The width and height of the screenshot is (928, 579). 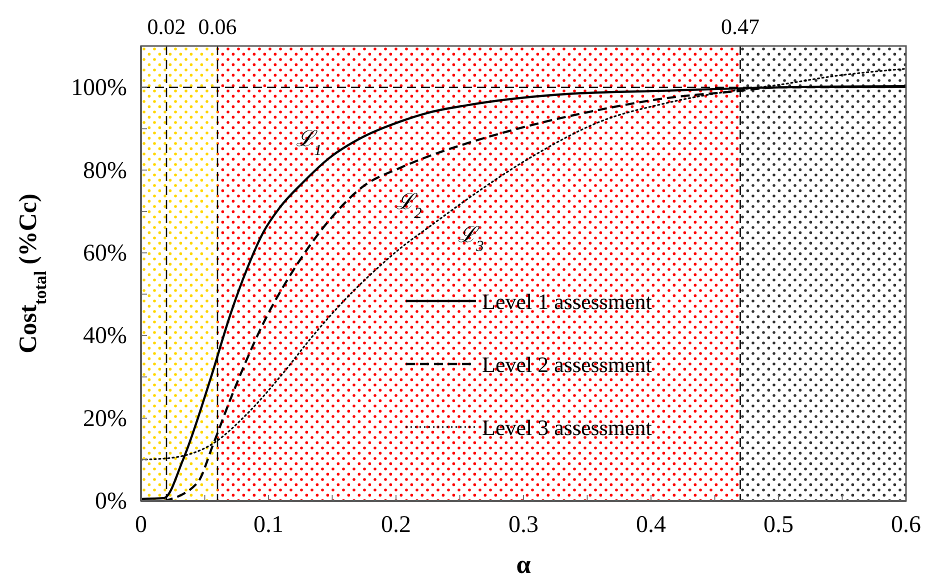 What do you see at coordinates (567, 427) in the screenshot?
I see `legend-label: Level 3 assessment` at bounding box center [567, 427].